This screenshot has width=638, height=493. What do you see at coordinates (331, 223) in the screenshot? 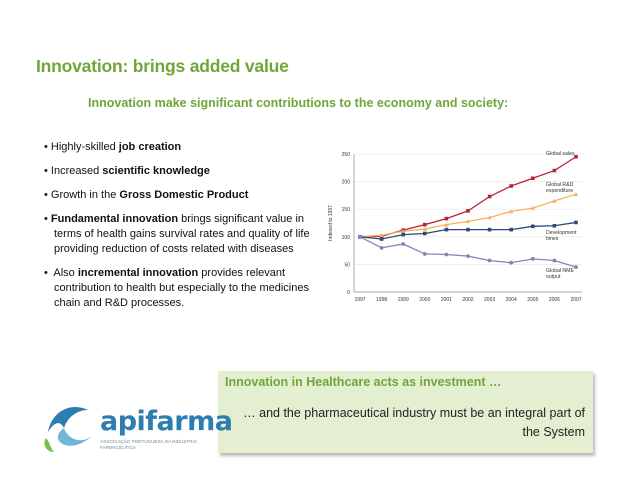
I see `y-axis-label: Indexed to 1997` at bounding box center [331, 223].